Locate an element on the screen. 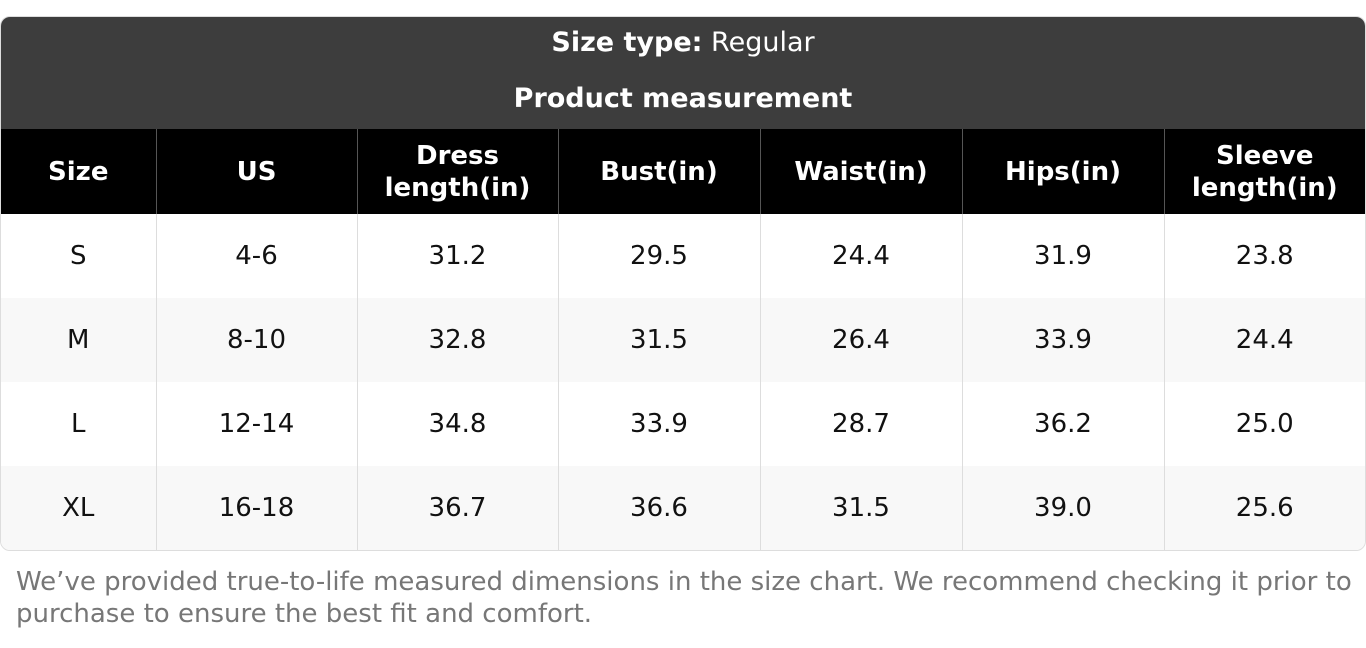 The height and width of the screenshot is (648, 1366). table-cell: 36.7 is located at coordinates (457, 508).